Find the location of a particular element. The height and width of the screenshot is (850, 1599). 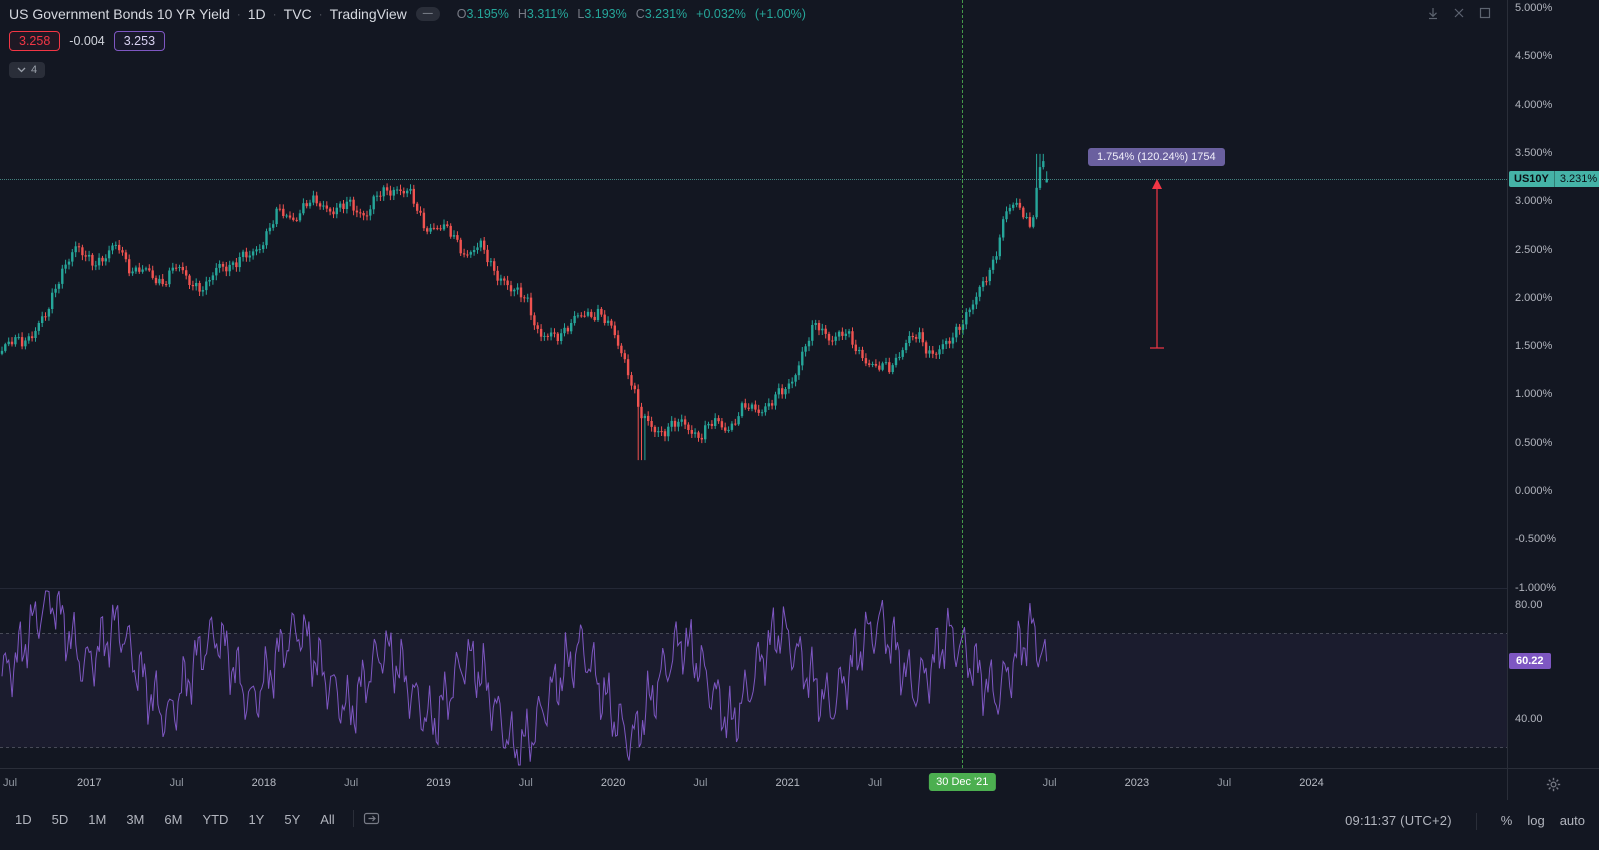

log-scale-toggle: log is located at coordinates (1536, 820).